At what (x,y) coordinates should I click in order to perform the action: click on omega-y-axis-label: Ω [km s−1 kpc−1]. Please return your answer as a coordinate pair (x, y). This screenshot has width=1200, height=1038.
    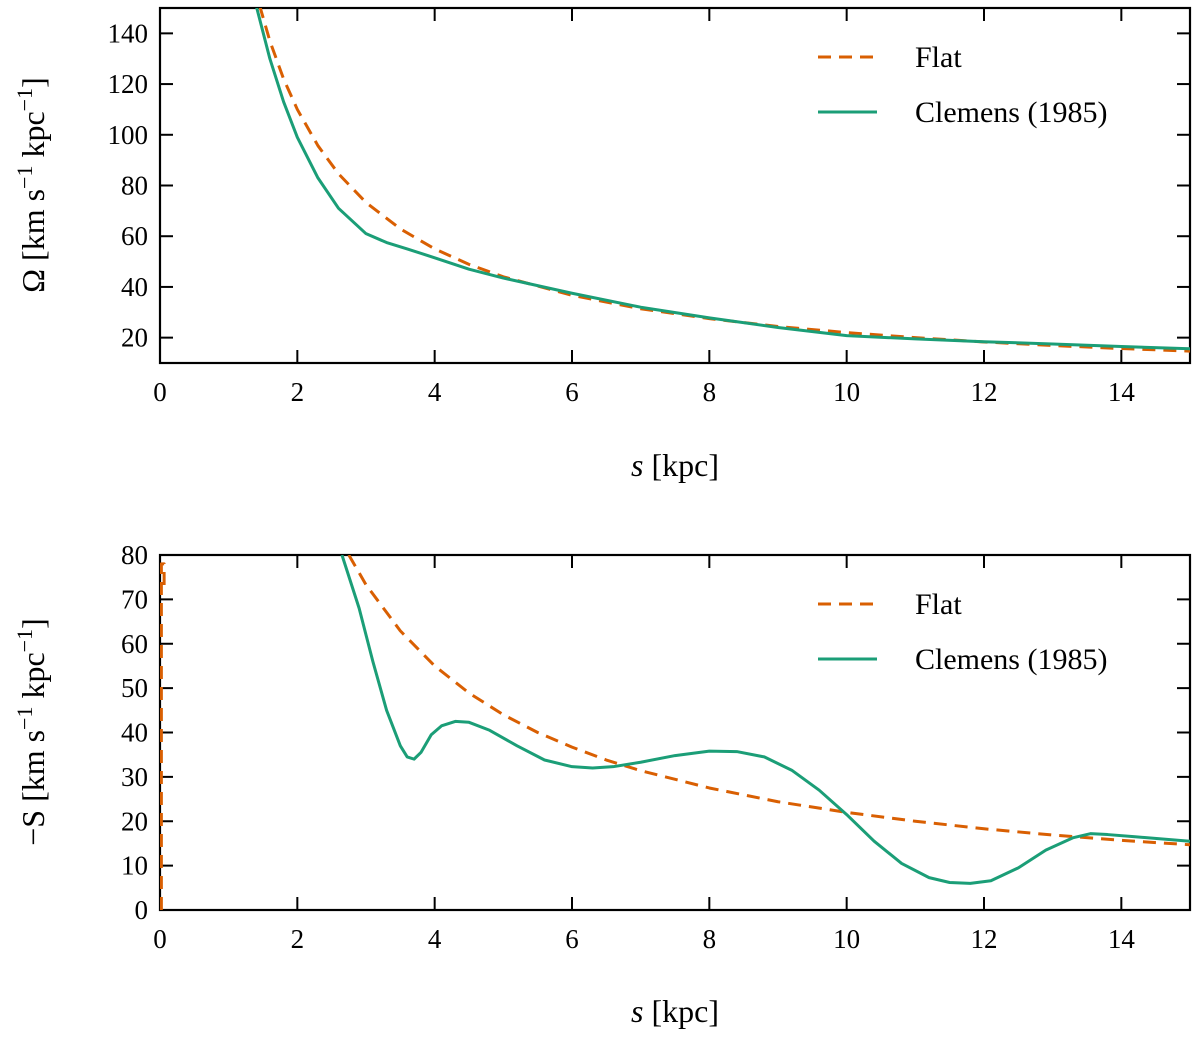
    Looking at the image, I should click on (31, 184).